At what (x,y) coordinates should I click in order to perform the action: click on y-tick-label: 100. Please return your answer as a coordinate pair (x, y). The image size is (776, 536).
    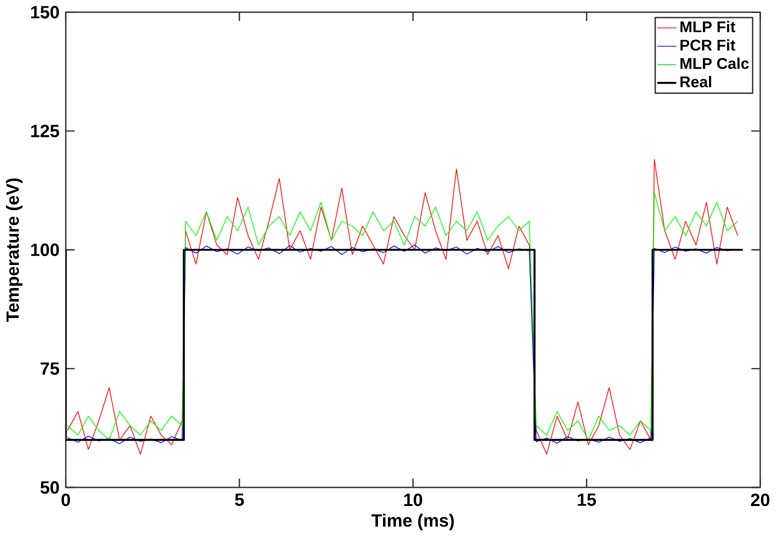
    Looking at the image, I should click on (45, 249).